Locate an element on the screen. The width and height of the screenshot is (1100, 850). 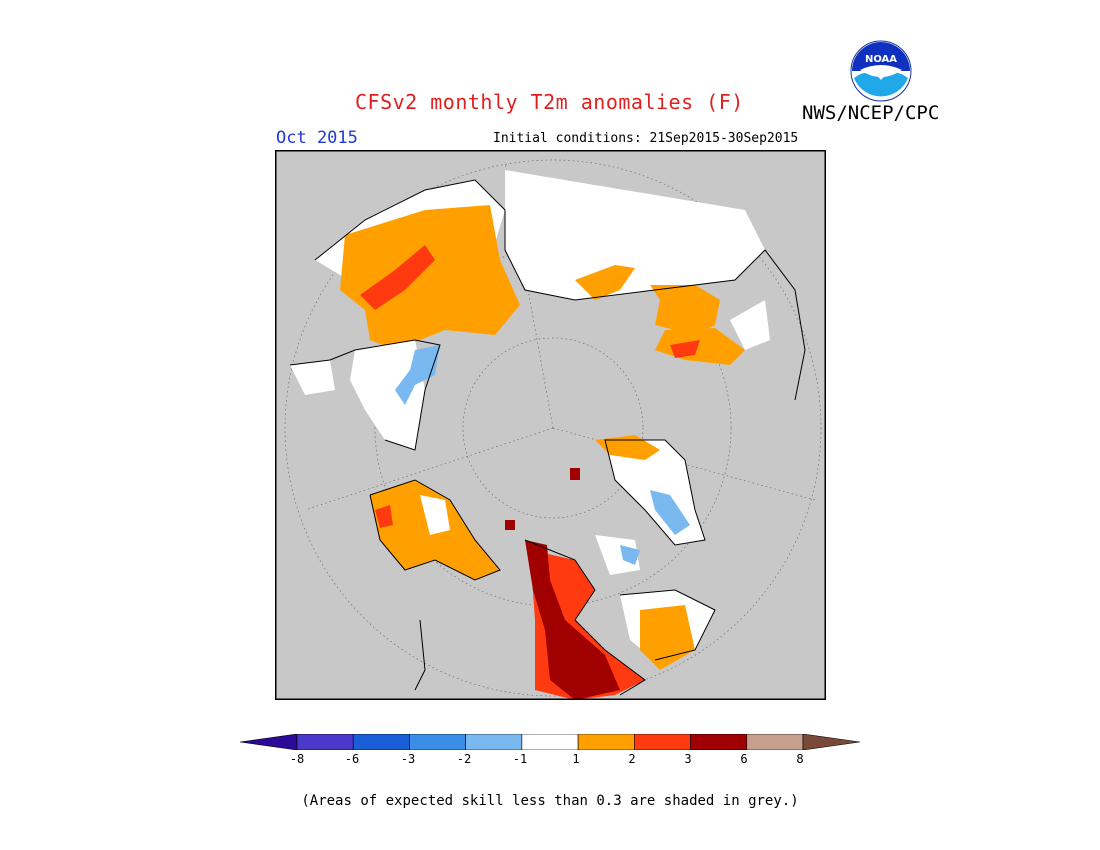
legend-tick-label: -1 is located at coordinates (520, 759).